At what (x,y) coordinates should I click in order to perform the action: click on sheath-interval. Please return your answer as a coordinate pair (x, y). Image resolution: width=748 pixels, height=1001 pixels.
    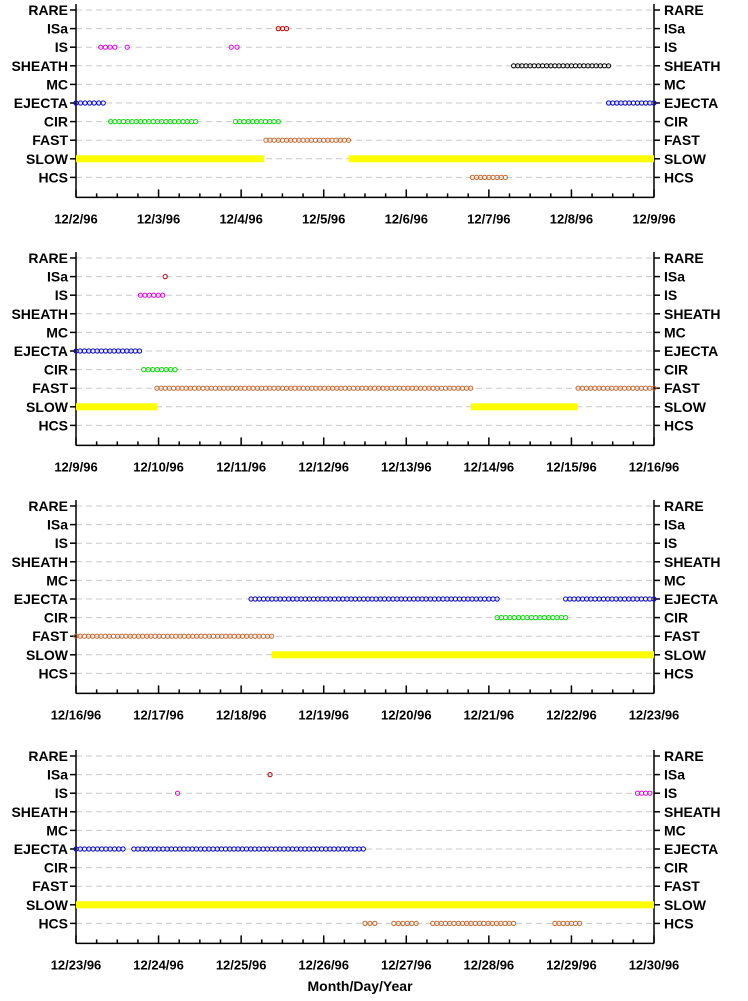
    Looking at the image, I should click on (561, 66).